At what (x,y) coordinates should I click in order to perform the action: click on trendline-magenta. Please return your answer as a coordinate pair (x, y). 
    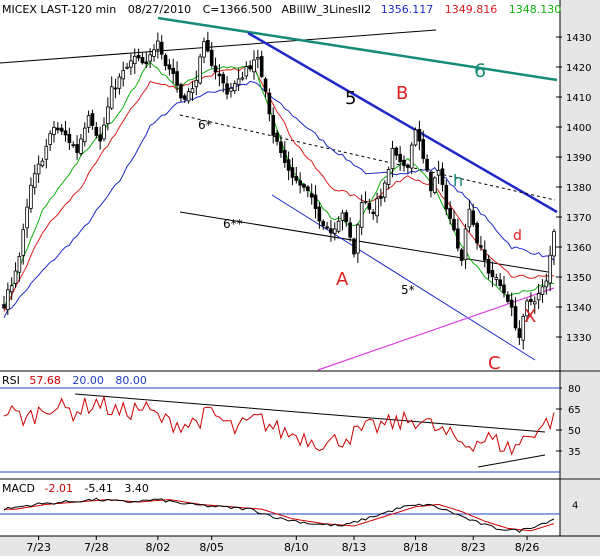
    Looking at the image, I should click on (436, 329).